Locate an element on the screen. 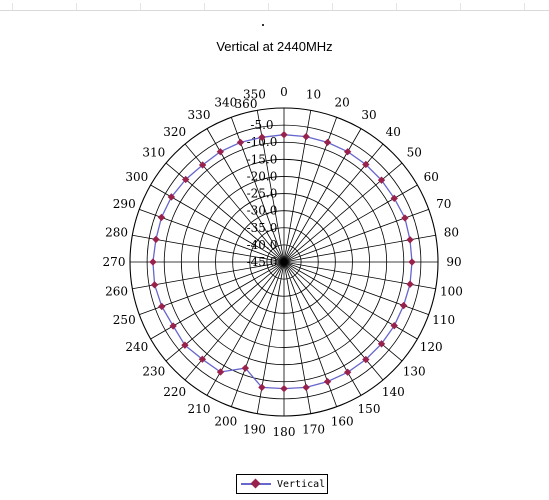  angle-label-170: 170 is located at coordinates (313, 429).